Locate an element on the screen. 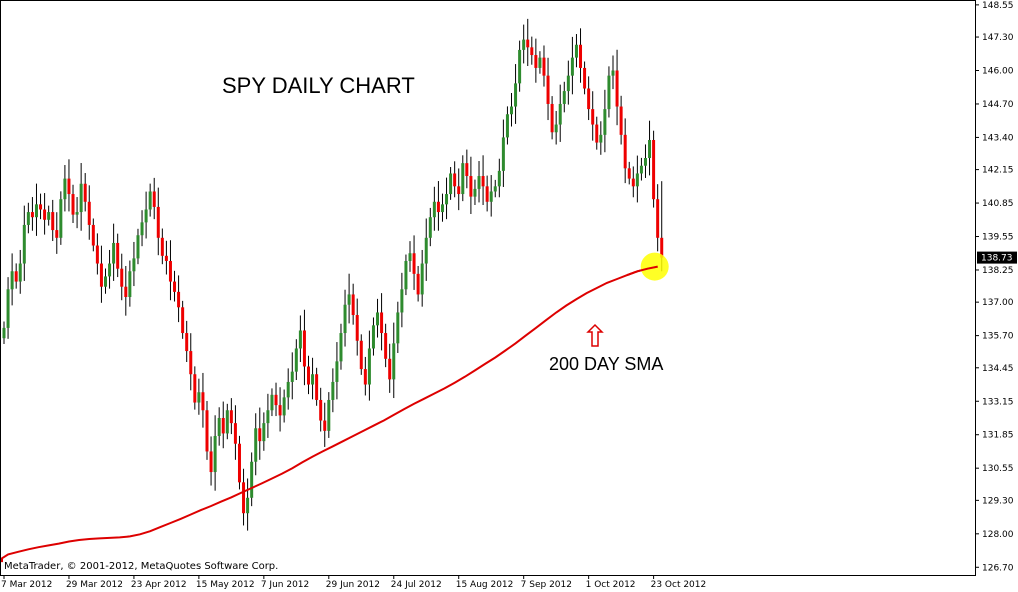 This screenshot has width=1018, height=592. y-tick-label: 135.70 is located at coordinates (998, 337).